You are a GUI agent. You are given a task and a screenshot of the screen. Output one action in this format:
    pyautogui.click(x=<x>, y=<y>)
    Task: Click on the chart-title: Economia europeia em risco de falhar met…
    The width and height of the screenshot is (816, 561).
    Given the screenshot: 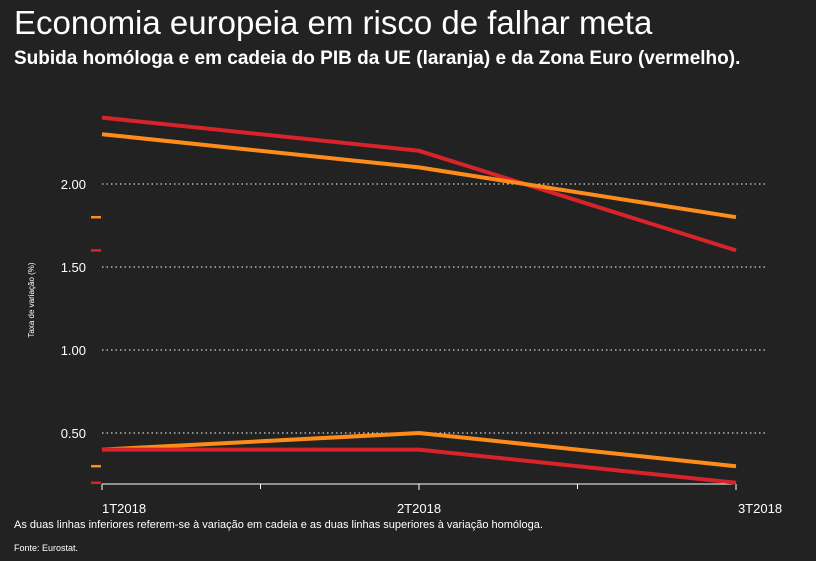 What is the action you would take?
    pyautogui.click(x=333, y=22)
    